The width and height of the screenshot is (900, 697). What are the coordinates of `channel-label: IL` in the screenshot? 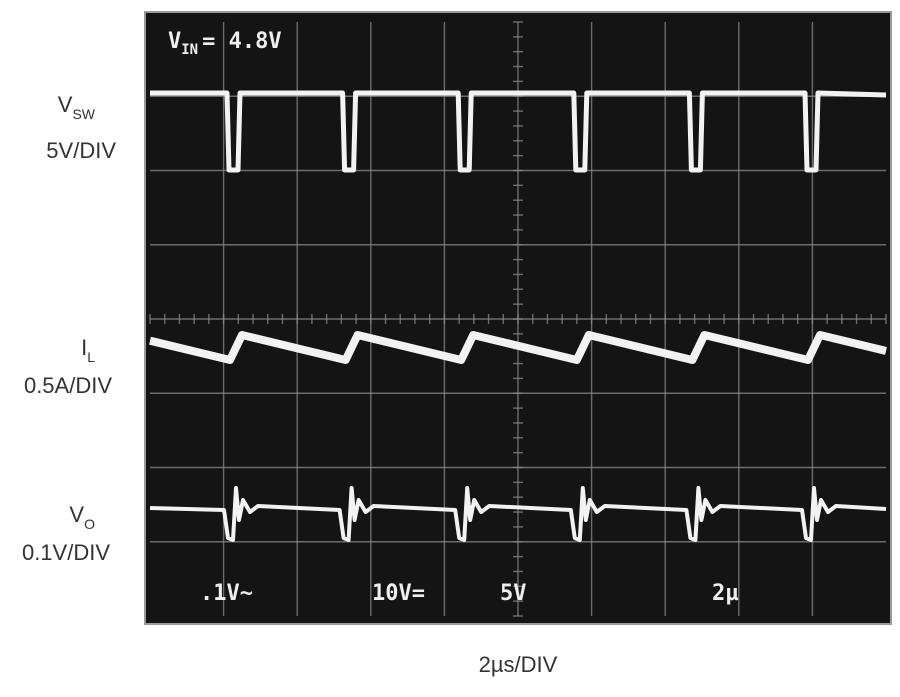 It's located at (88, 350).